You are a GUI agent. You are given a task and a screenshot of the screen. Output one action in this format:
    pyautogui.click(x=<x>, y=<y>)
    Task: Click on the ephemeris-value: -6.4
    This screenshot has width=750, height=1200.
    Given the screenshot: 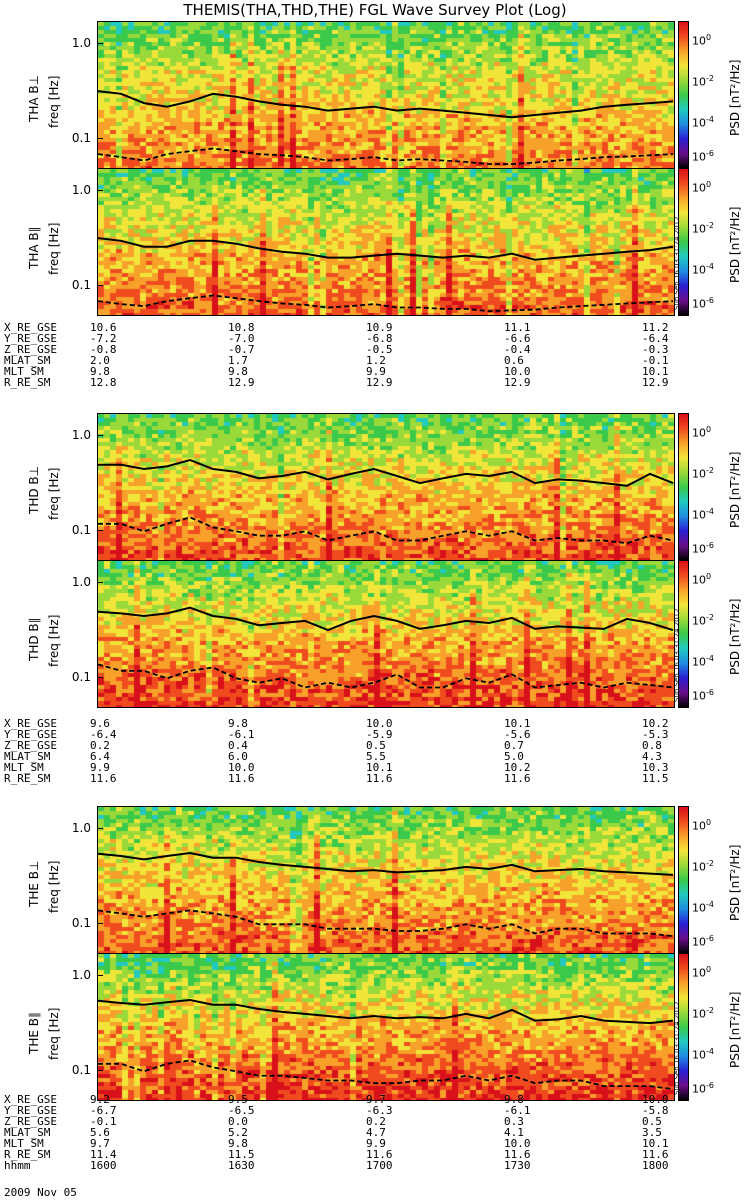 What is the action you would take?
    pyautogui.click(x=655, y=338)
    